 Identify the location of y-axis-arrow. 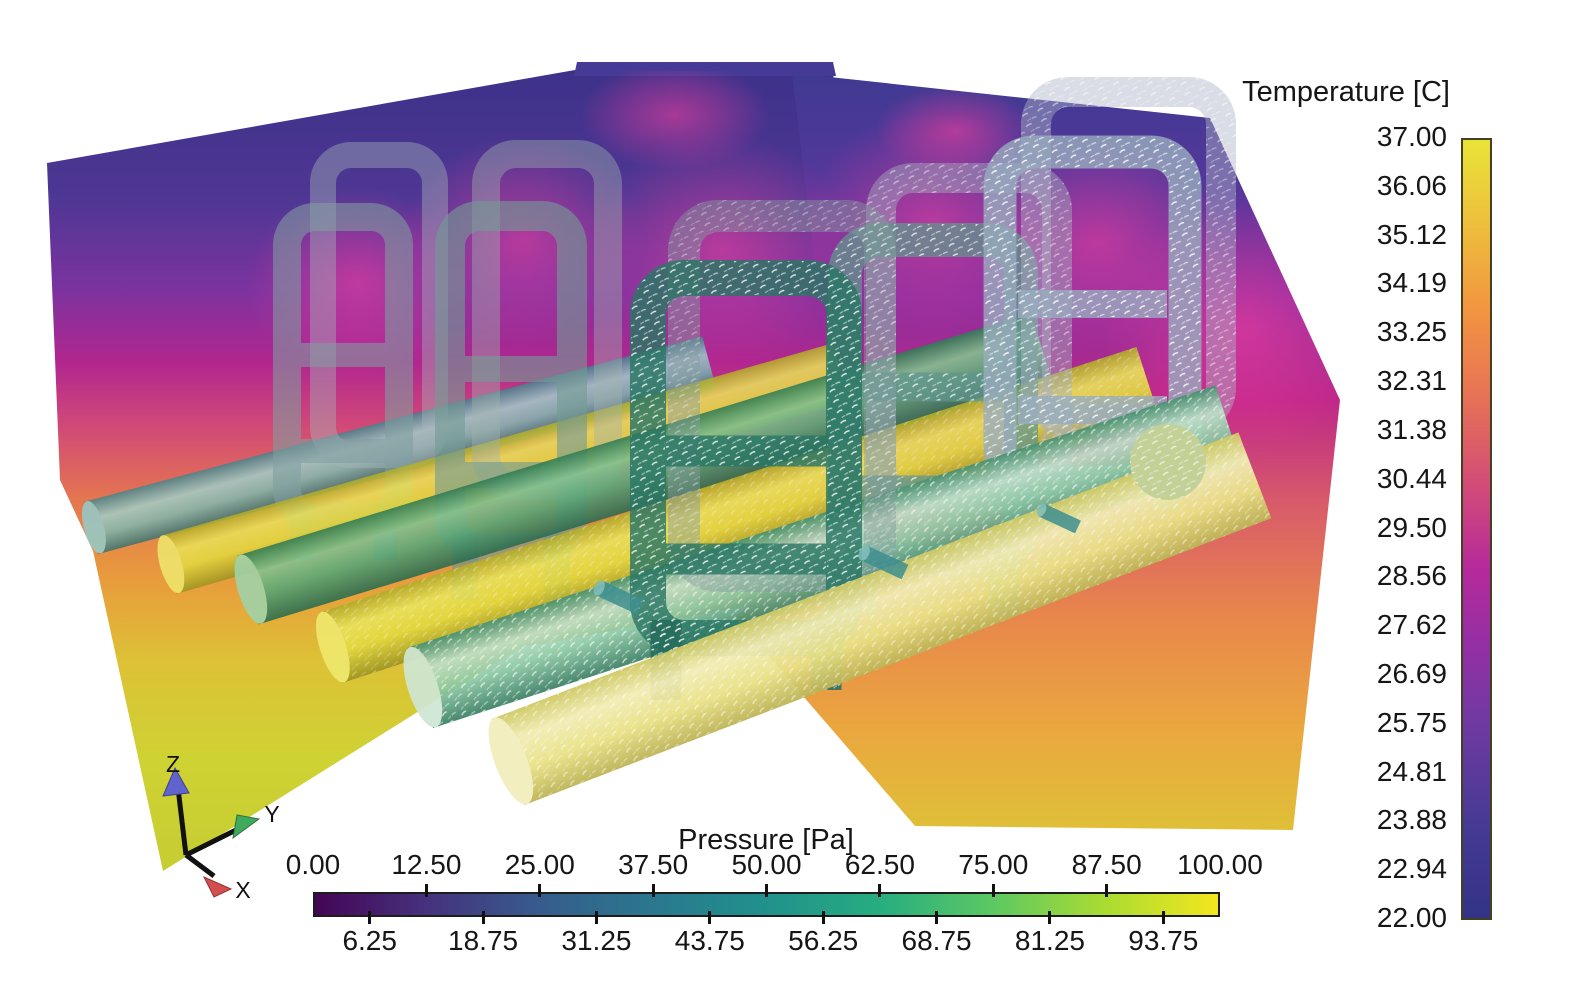
(246, 827).